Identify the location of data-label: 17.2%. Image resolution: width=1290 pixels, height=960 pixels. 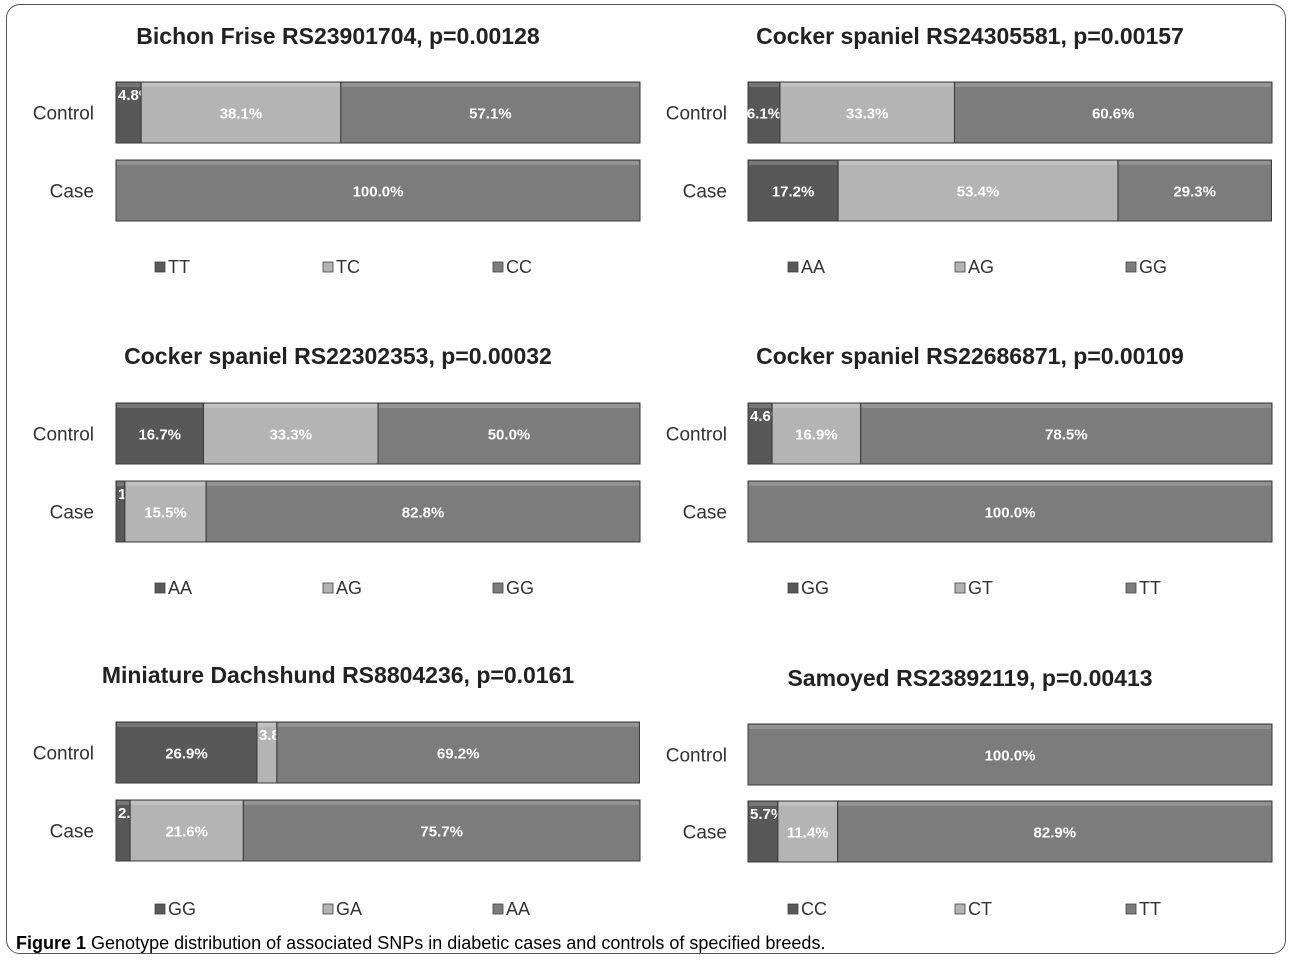
(793, 192).